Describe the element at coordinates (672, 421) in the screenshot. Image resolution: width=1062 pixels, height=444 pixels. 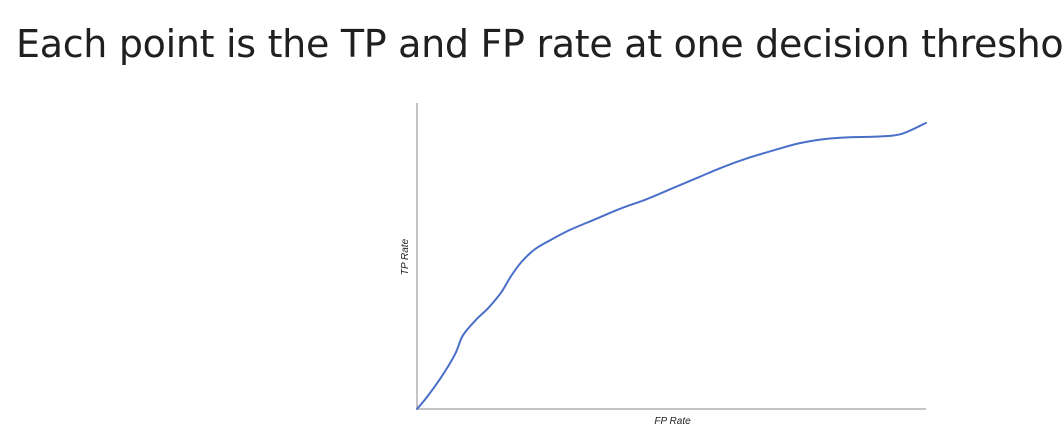
I see `x-axis-label: FP Rate` at that location.